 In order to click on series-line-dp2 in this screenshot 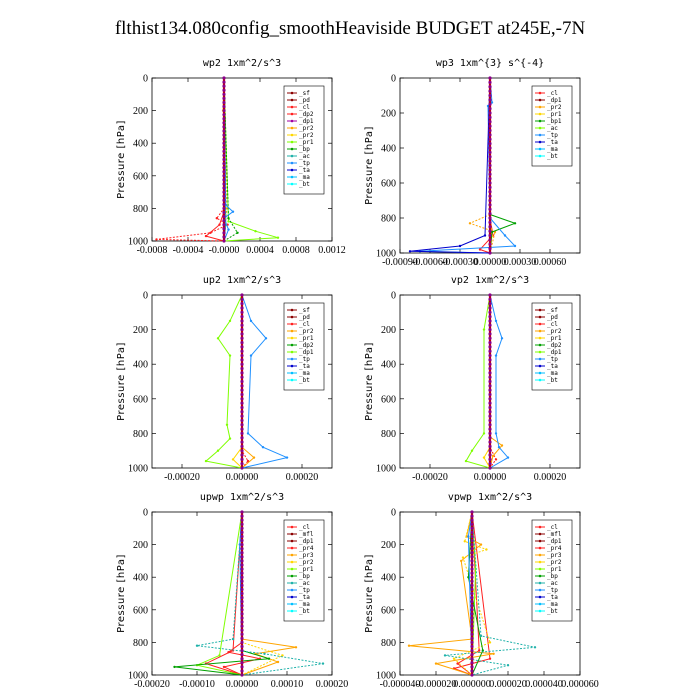, I will do `click(214, 160)`.